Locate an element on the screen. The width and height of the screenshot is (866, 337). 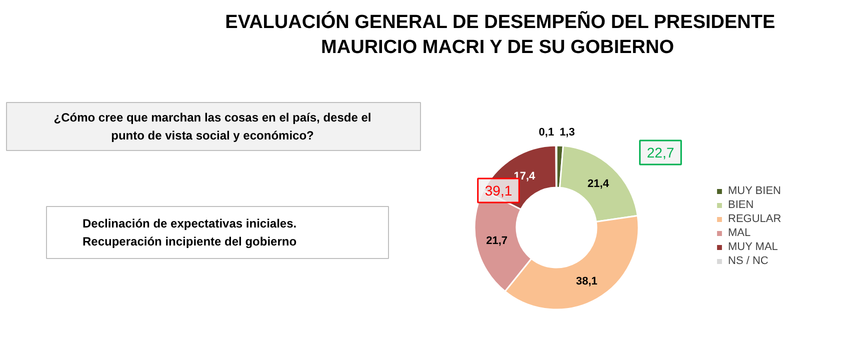
legend-label: MUY BIEN is located at coordinates (754, 191).